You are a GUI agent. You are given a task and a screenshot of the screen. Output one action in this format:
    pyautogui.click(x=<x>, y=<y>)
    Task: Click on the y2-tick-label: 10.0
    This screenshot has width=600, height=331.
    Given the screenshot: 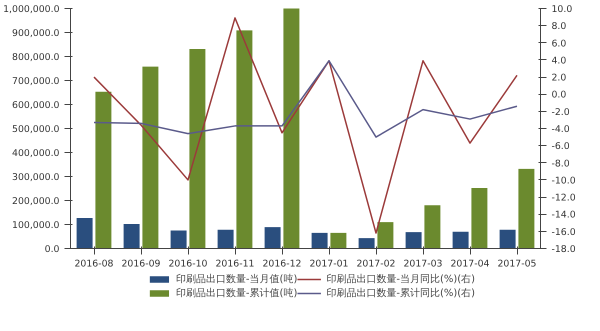 What is the action you would take?
    pyautogui.click(x=562, y=9)
    